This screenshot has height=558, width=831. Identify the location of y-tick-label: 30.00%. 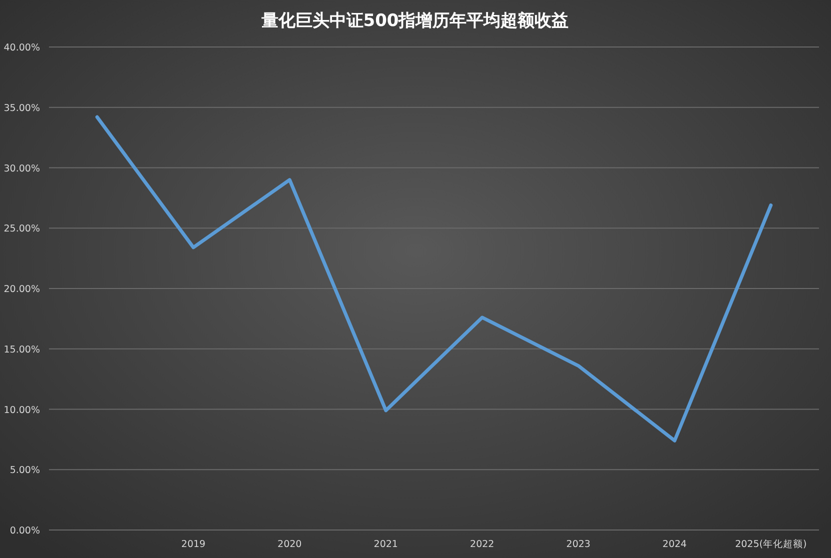
(22, 168).